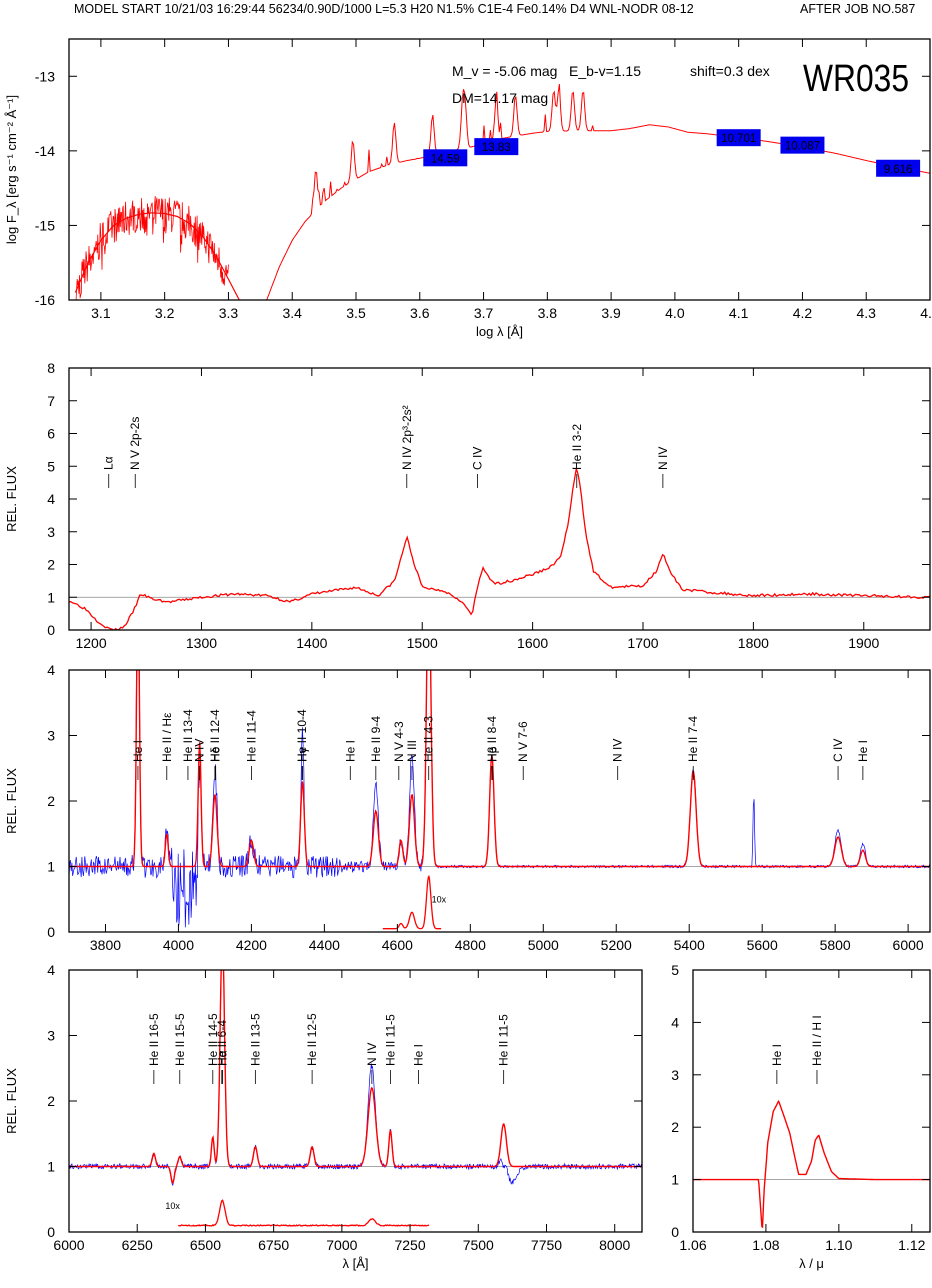  I want to click on x-tick-label: 3.7, so click(484, 313).